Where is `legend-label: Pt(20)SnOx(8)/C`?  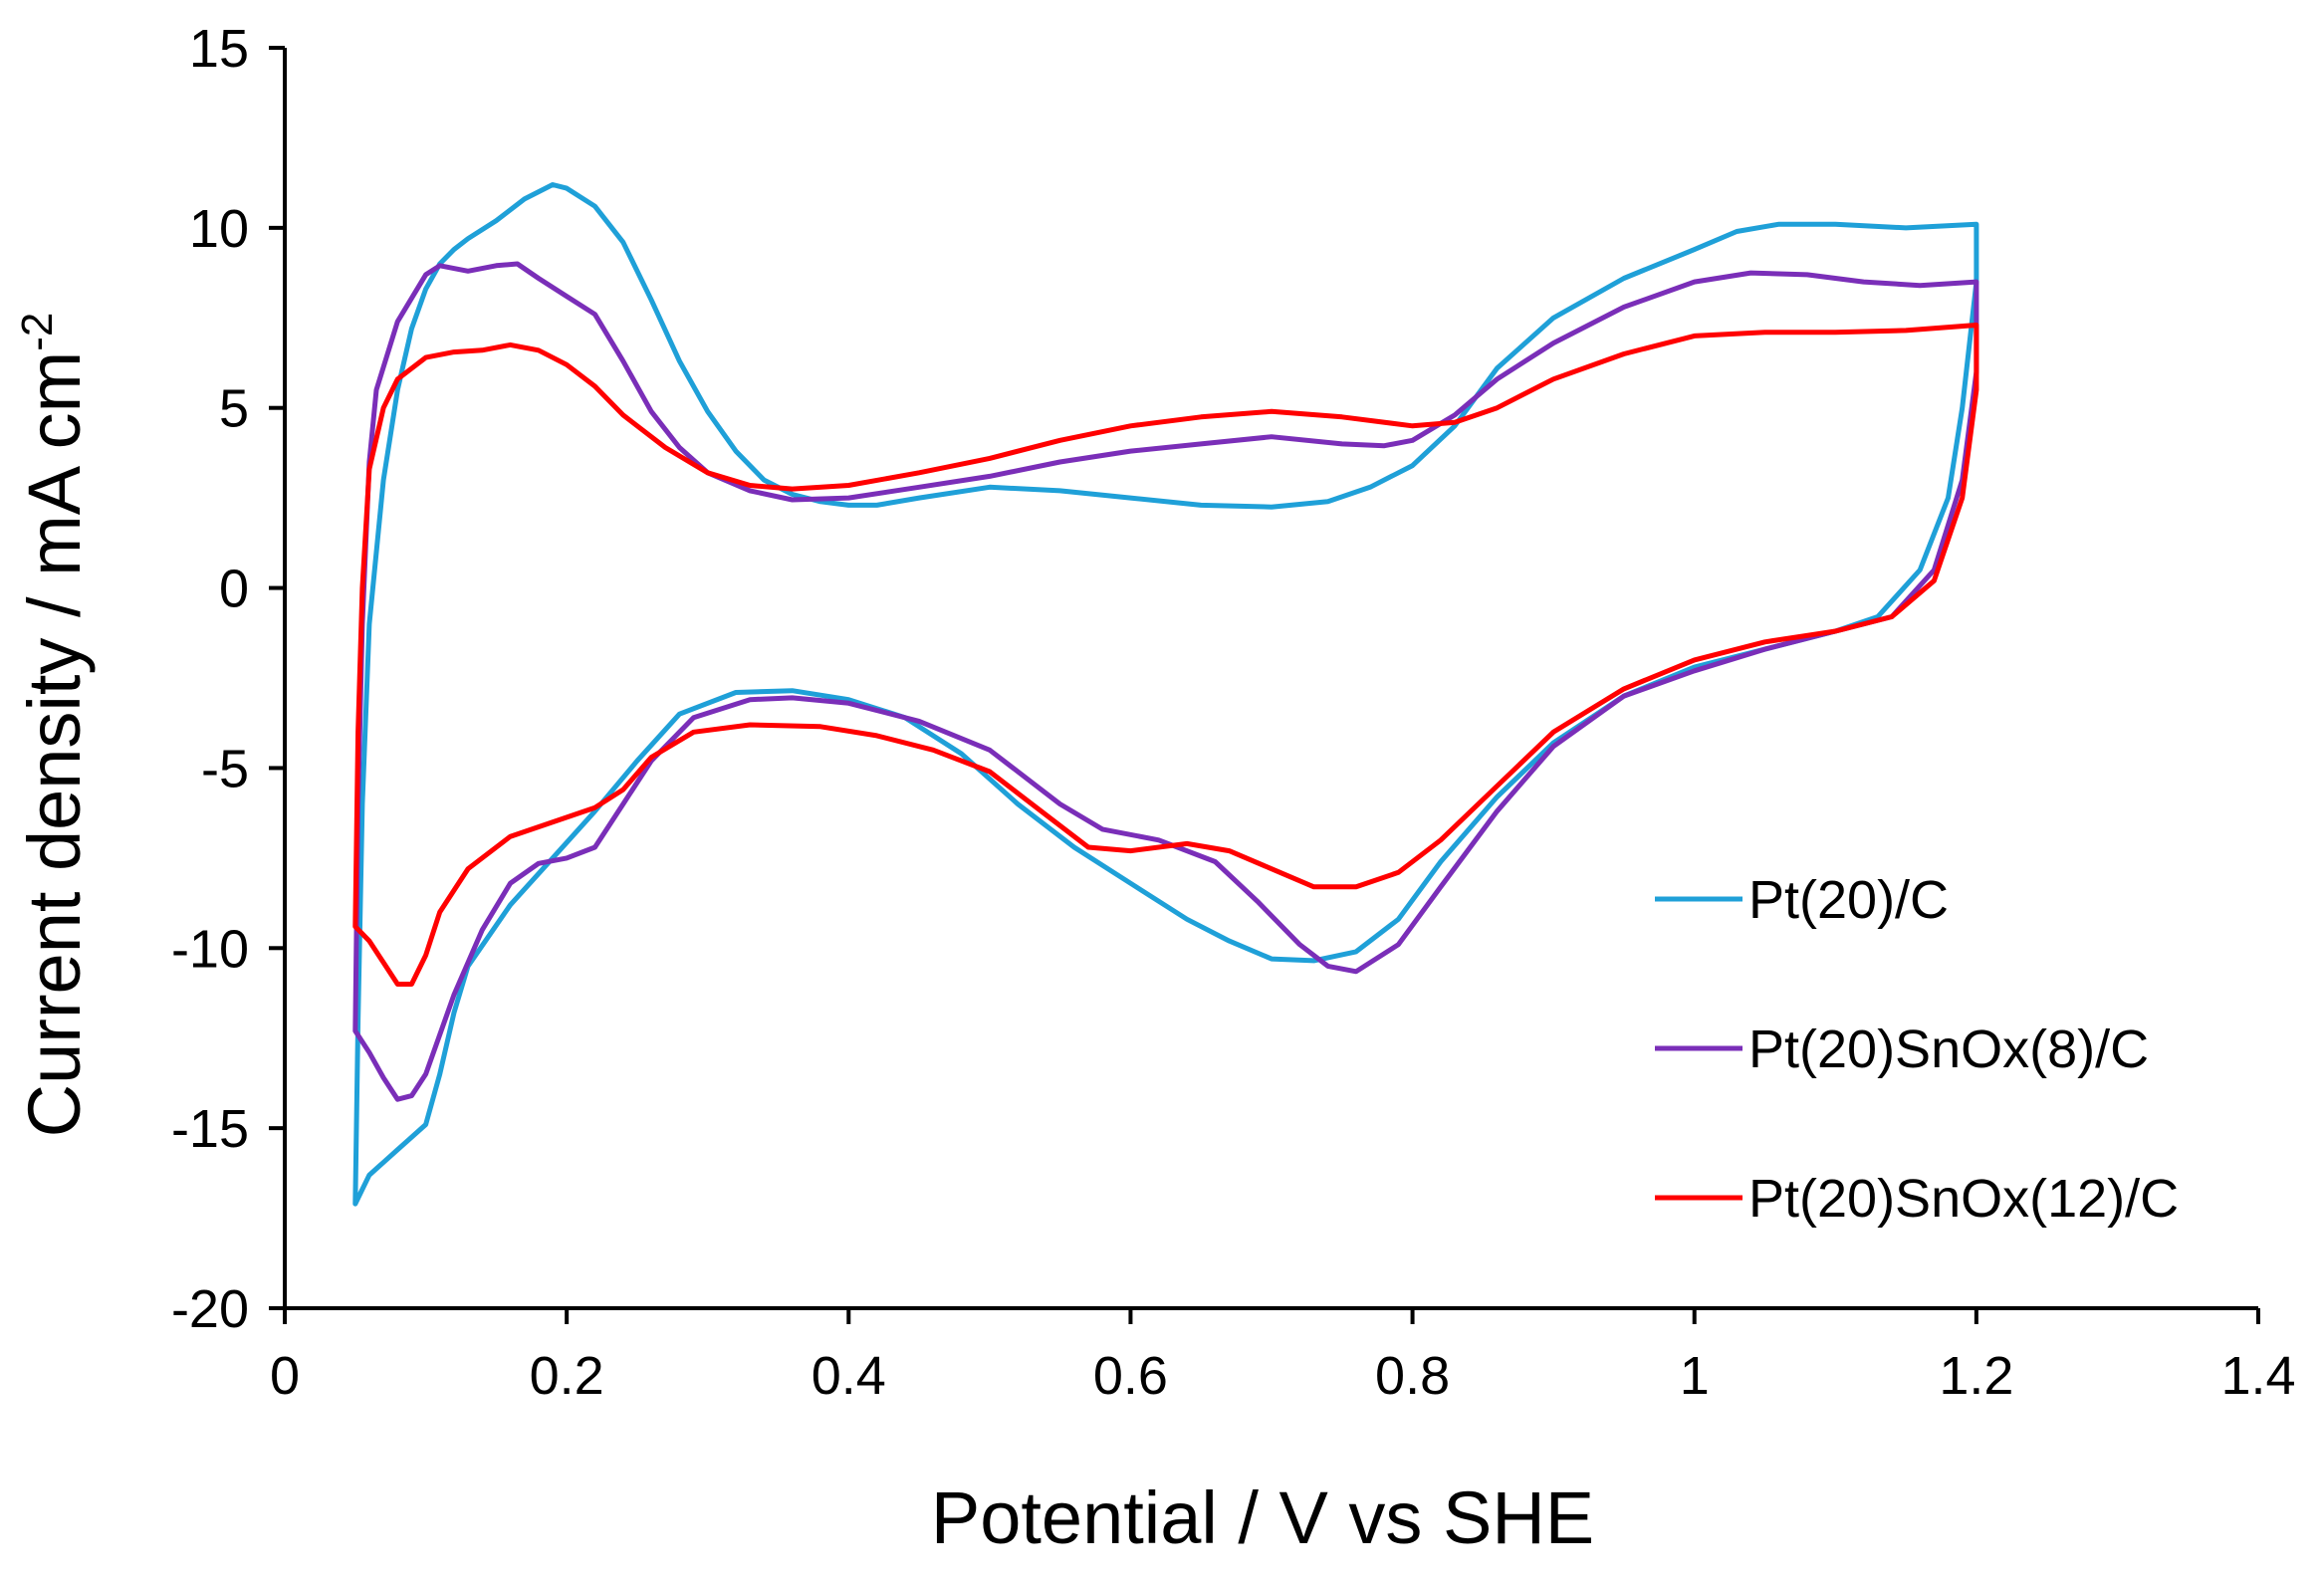
legend-label: Pt(20)SnOx(8)/C is located at coordinates (1948, 1049).